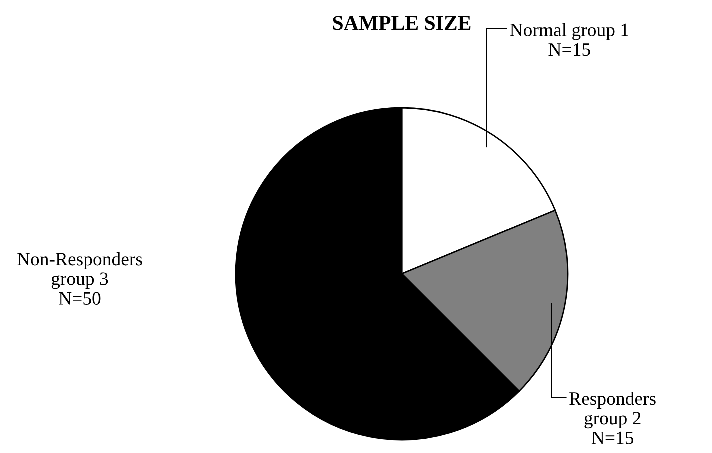  I want to click on slice-label: Responders group 2 N=15, so click(613, 418).